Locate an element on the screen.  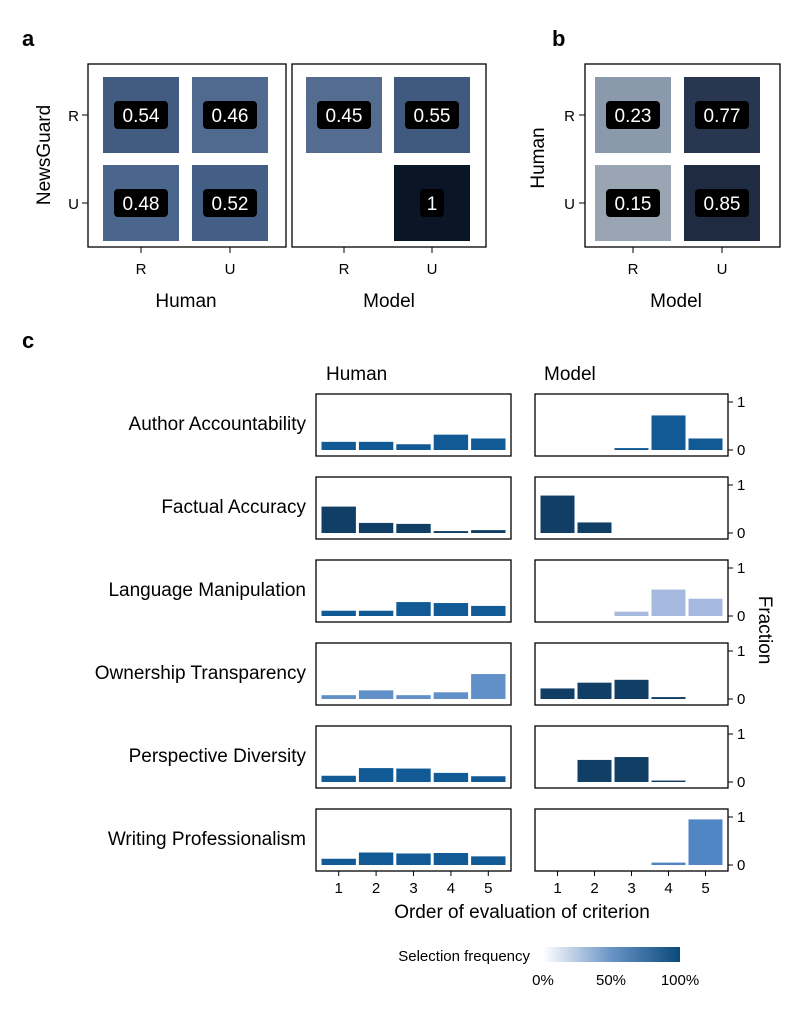
legend-tick-label: 50% is located at coordinates (611, 980).